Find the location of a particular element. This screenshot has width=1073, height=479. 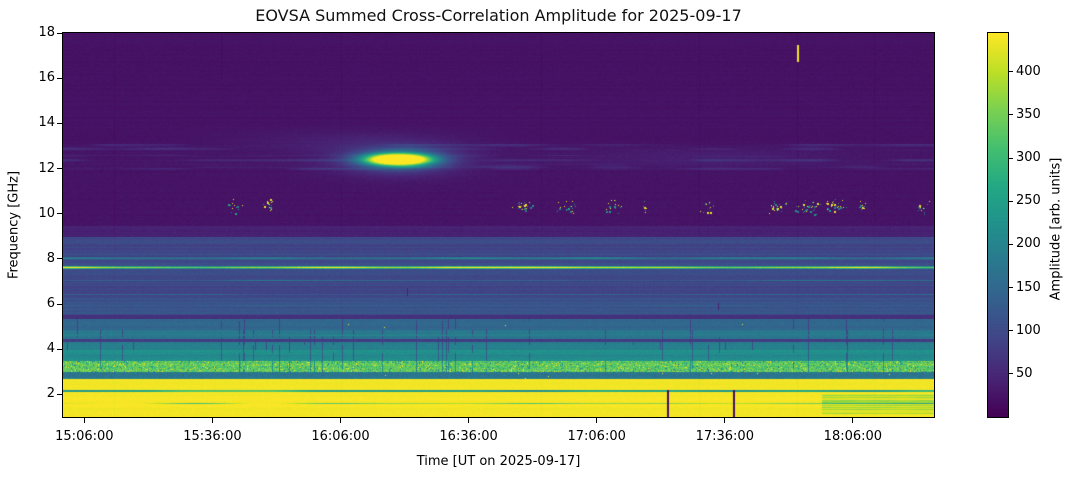

x-tick-label: 17:36:00 is located at coordinates (724, 436).